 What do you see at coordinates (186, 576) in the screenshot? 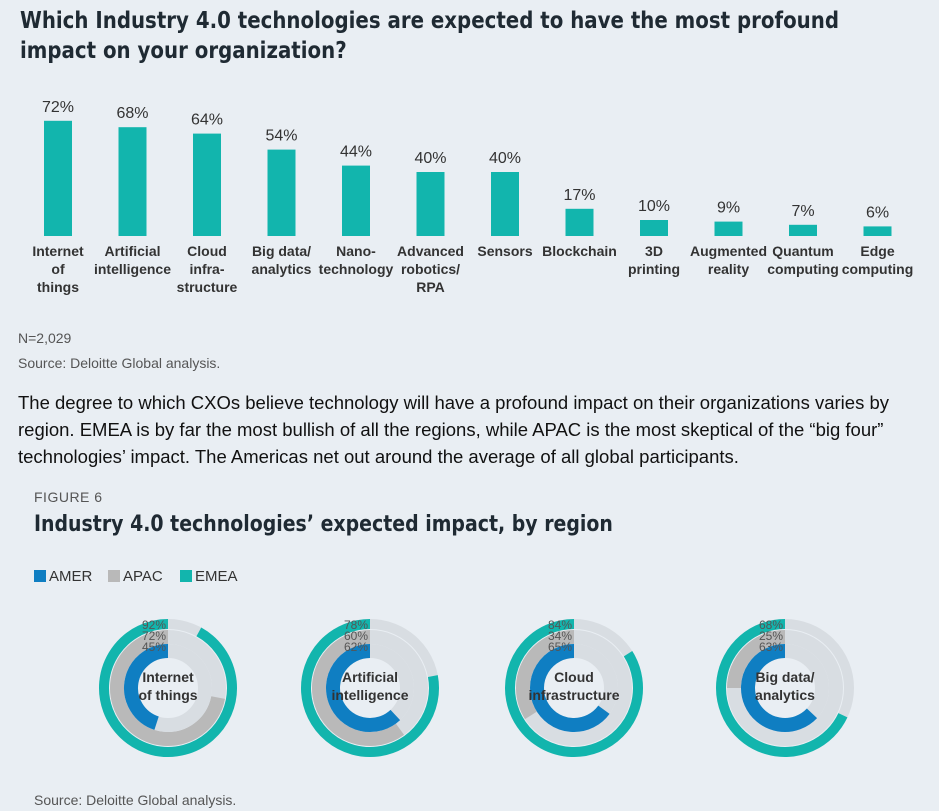
I see `legend-swatch-emea` at bounding box center [186, 576].